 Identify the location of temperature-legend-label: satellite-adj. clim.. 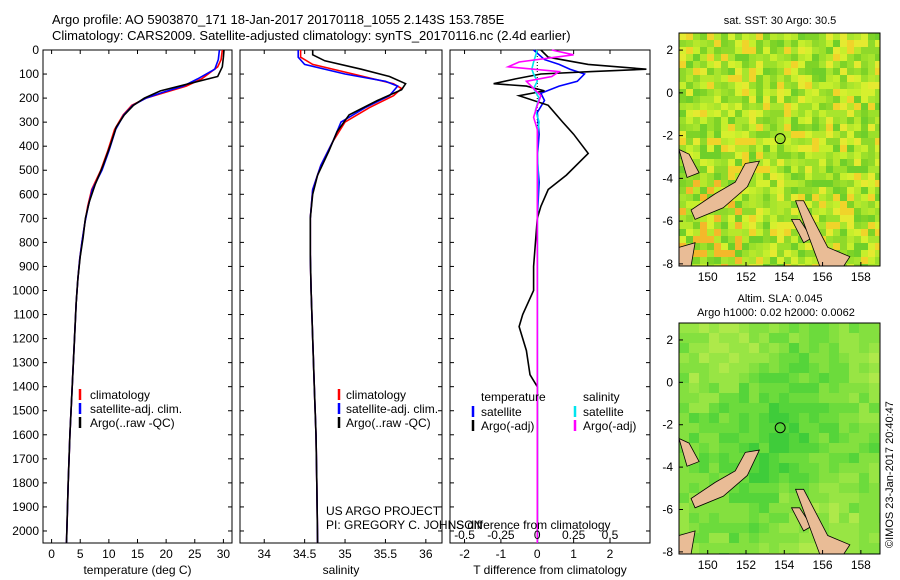
(136, 409).